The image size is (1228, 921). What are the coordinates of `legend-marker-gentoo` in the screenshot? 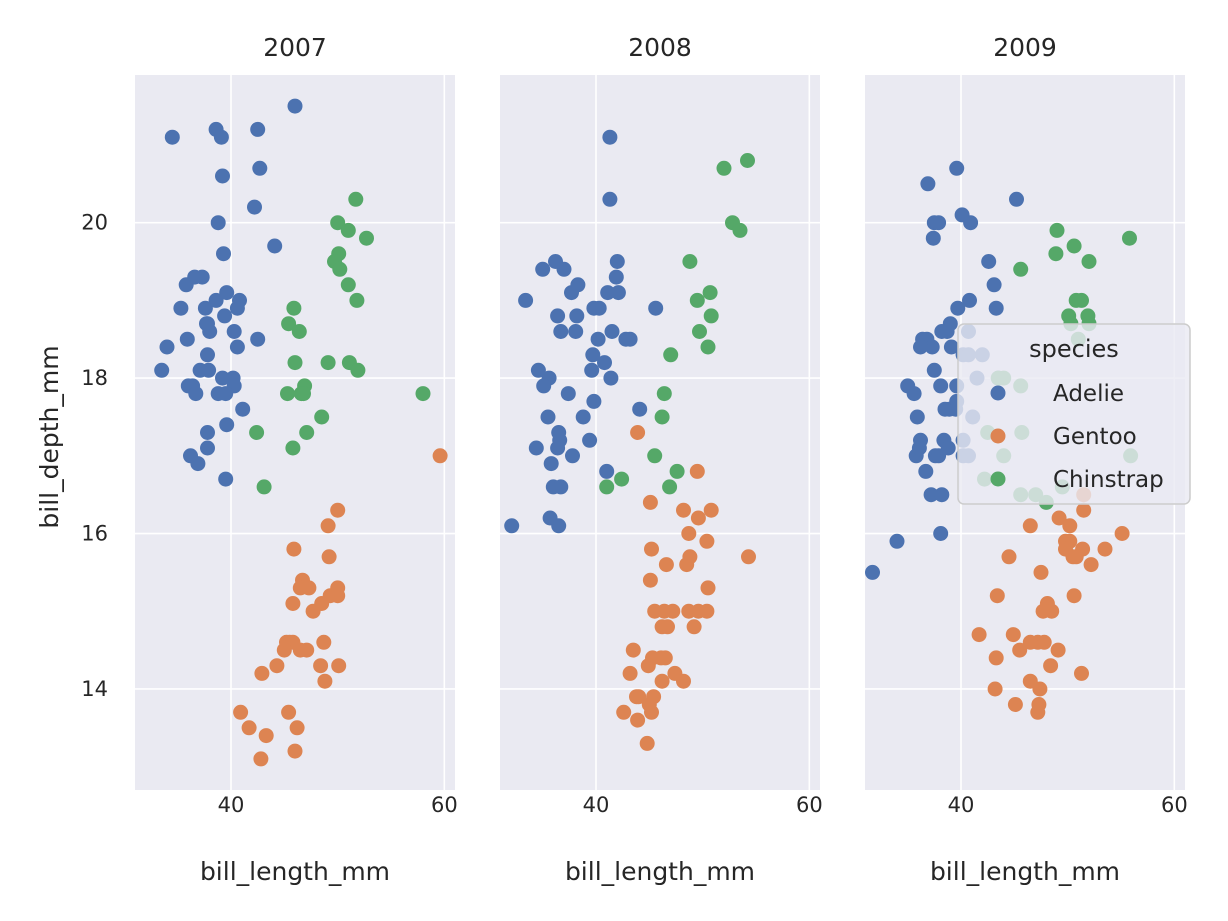 It's located at (998, 436).